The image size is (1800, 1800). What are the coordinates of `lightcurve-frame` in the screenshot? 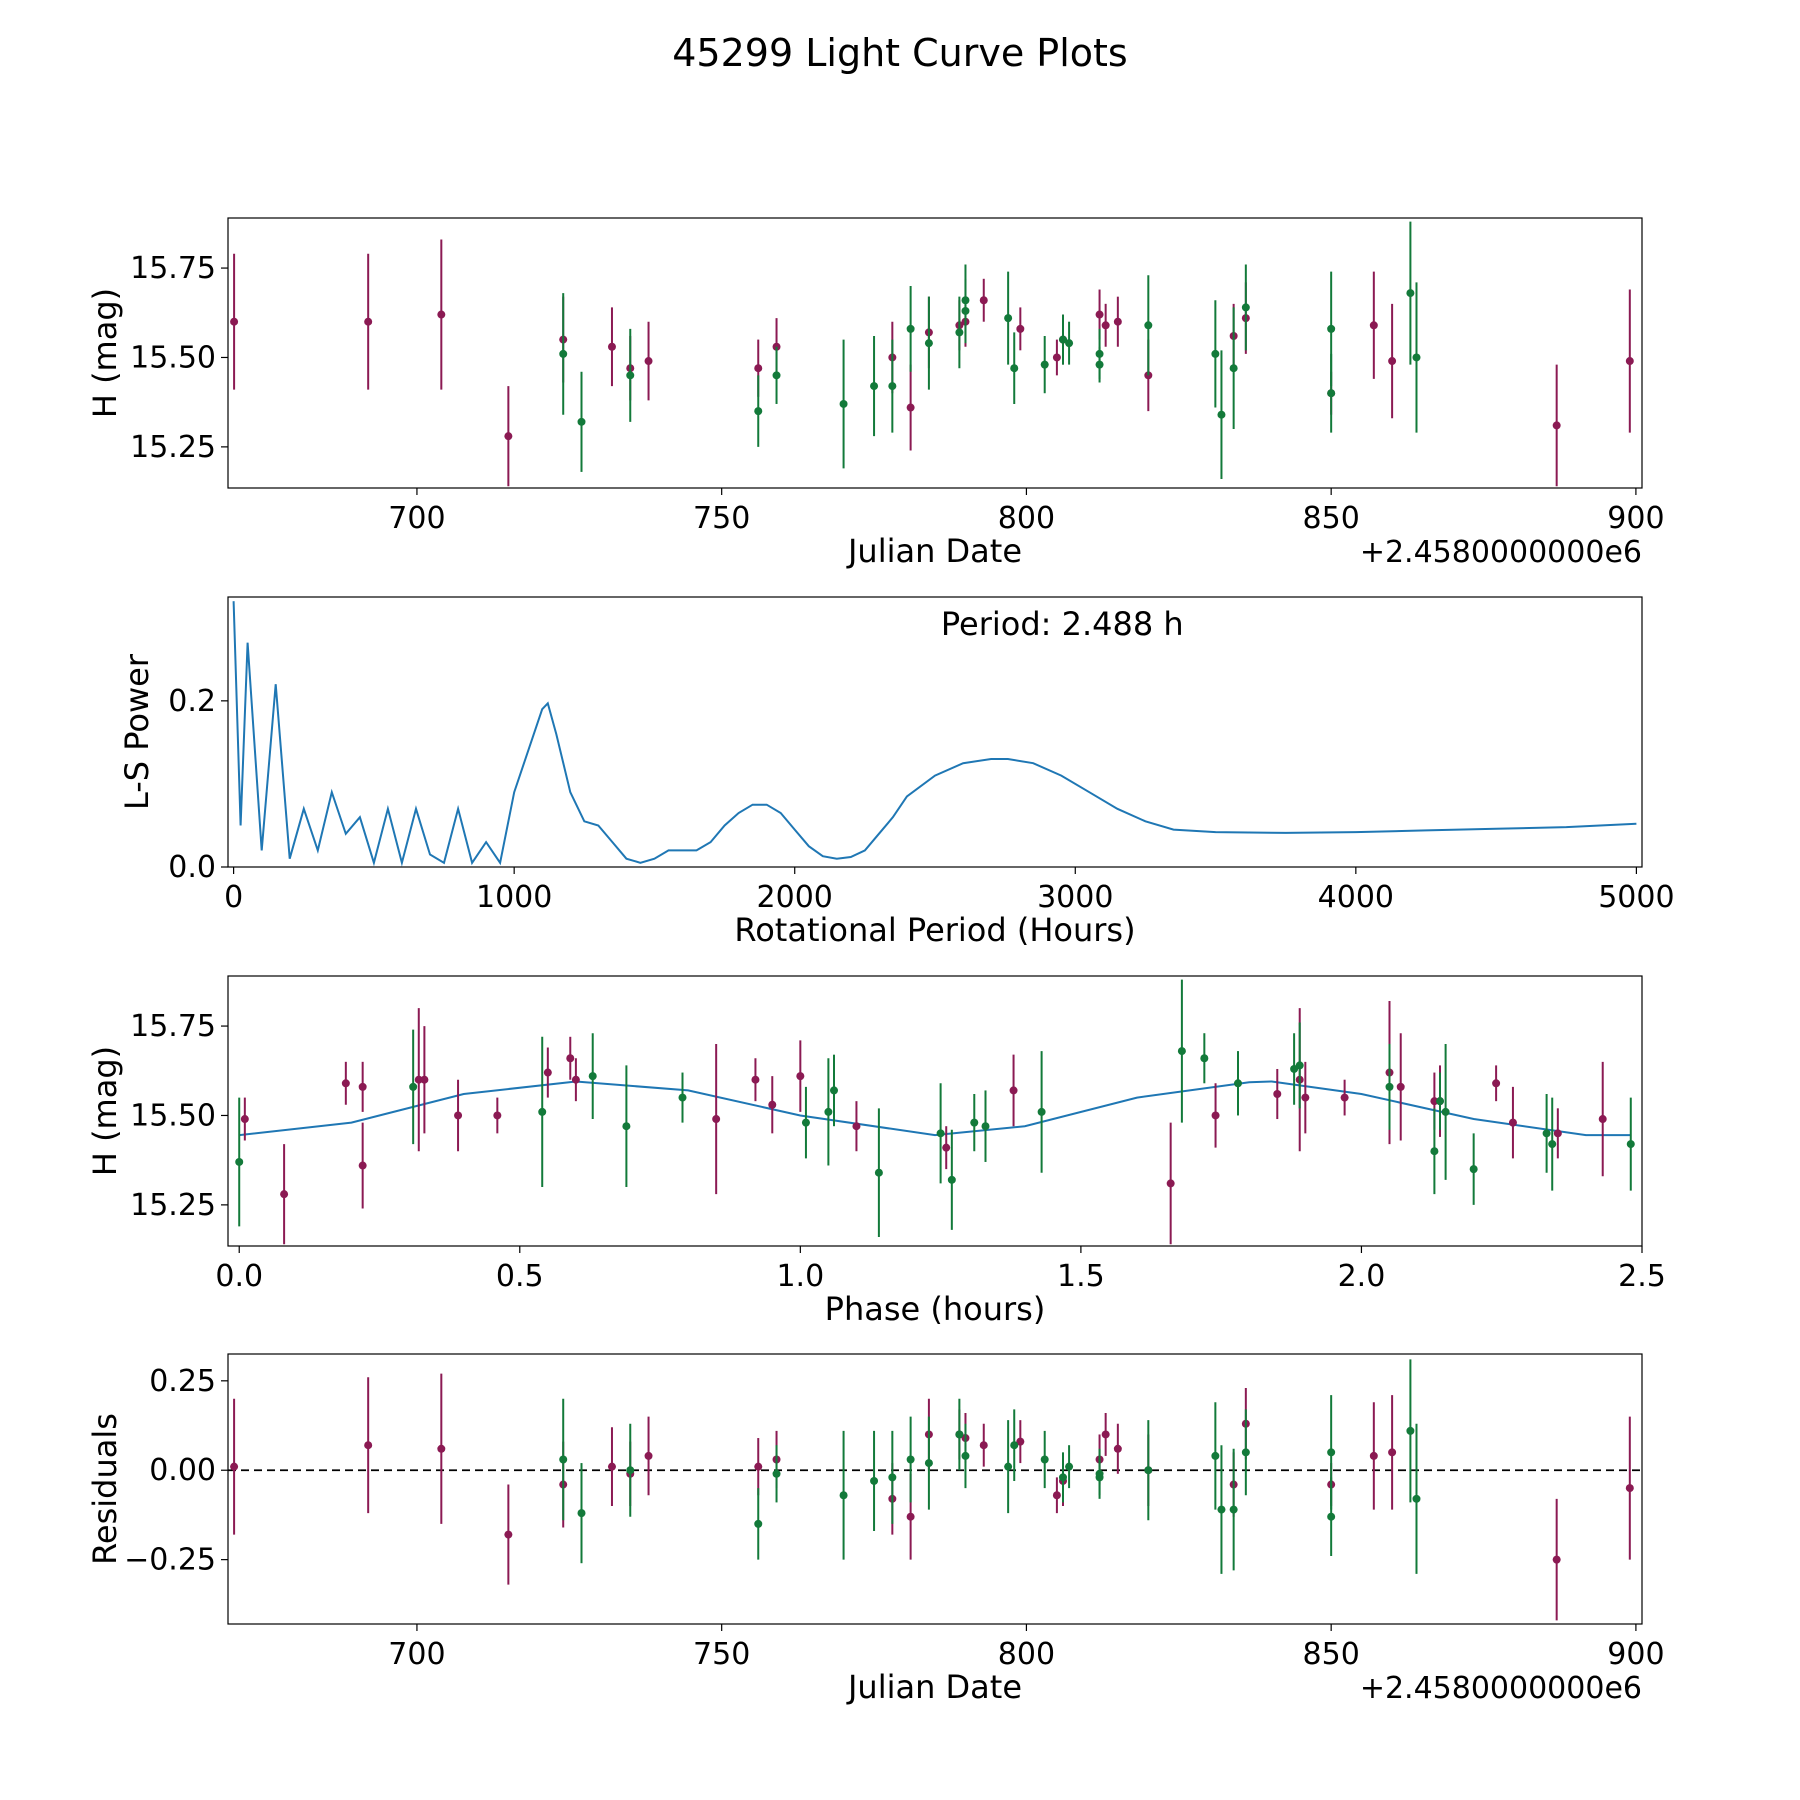 It's located at (935, 353).